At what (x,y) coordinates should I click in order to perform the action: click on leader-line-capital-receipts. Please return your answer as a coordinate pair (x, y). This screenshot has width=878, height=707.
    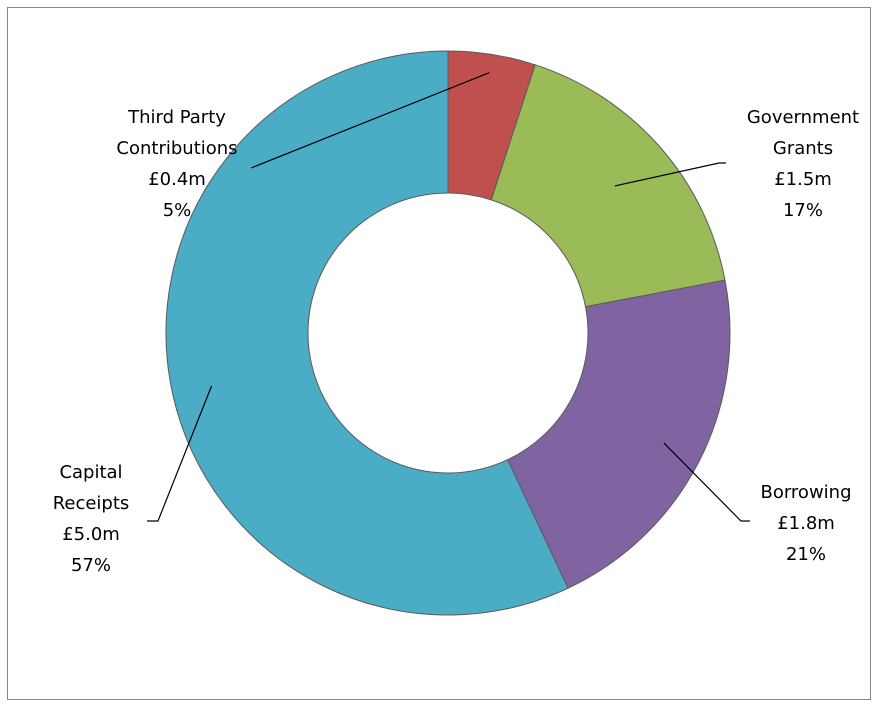
    Looking at the image, I should click on (180, 453).